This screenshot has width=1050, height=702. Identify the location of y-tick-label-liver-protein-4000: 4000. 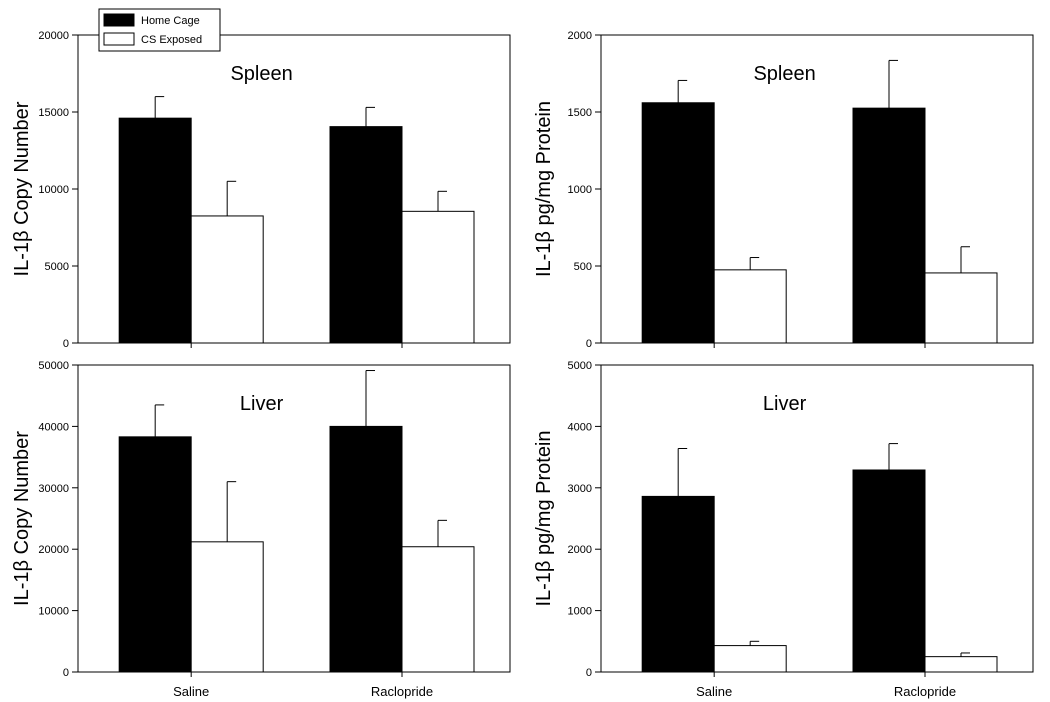
(580, 427).